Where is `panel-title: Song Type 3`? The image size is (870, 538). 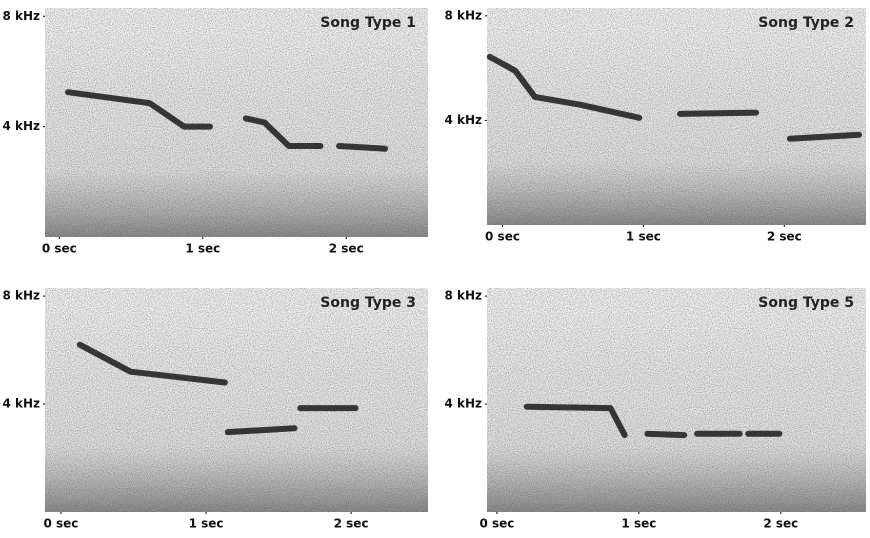
panel-title: Song Type 3 is located at coordinates (368, 303).